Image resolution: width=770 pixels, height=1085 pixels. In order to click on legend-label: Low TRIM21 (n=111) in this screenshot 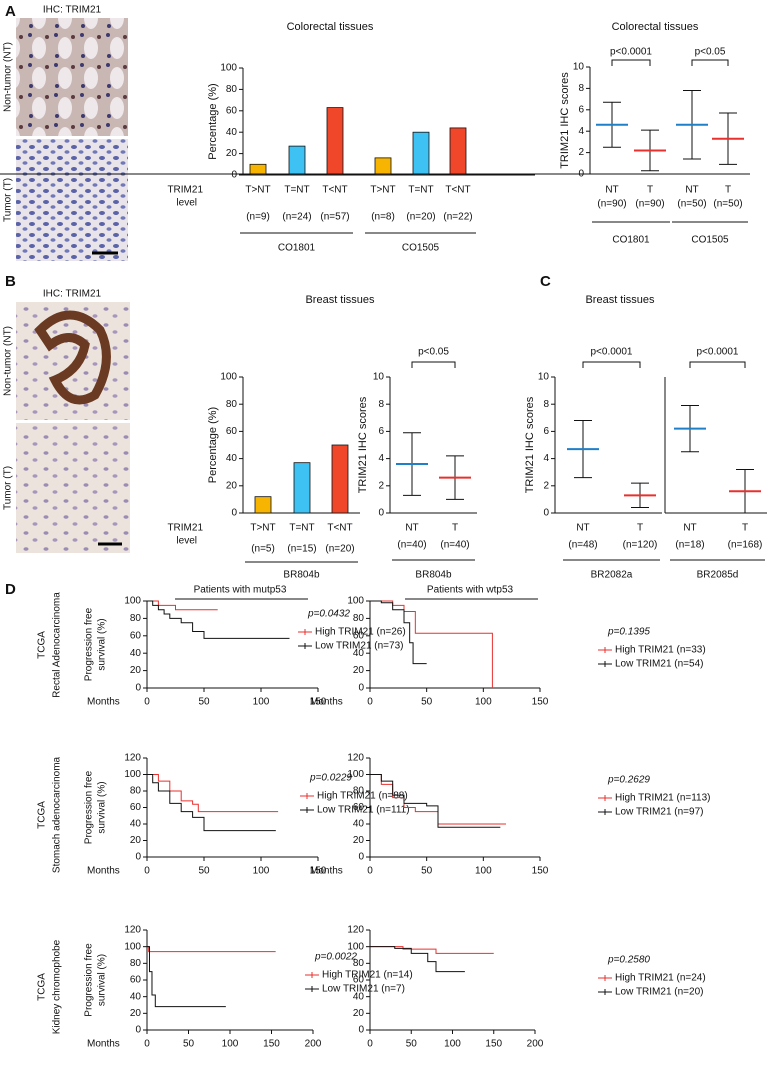, I will do `click(363, 810)`.